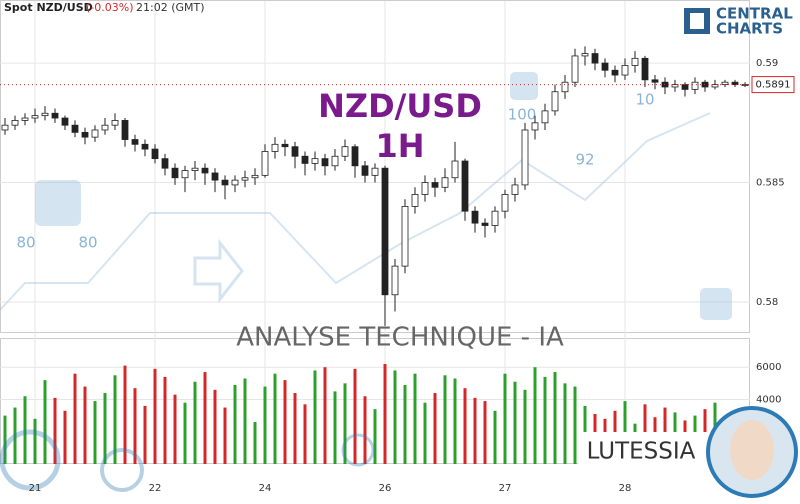  What do you see at coordinates (505, 488) in the screenshot?
I see `x-tick-label: 27` at bounding box center [505, 488].